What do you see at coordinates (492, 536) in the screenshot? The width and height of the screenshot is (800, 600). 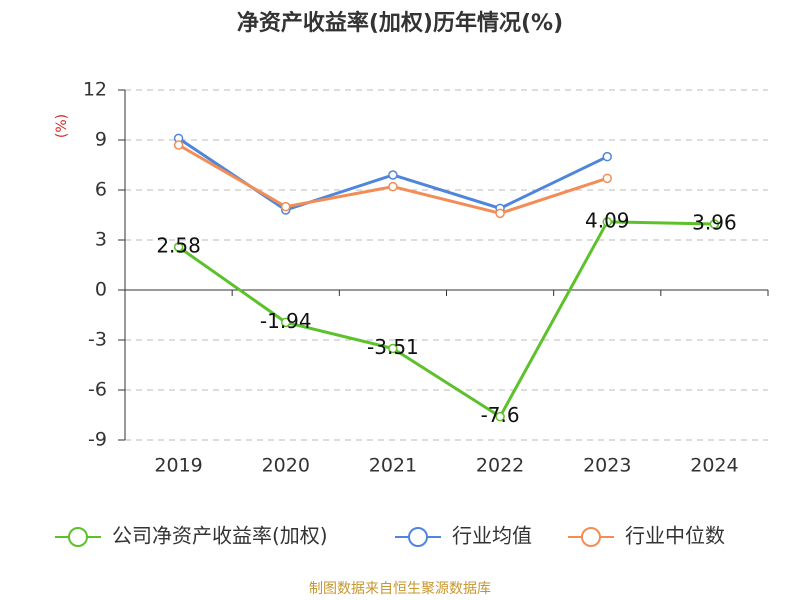 I see `legend-label: 行业均值` at bounding box center [492, 536].